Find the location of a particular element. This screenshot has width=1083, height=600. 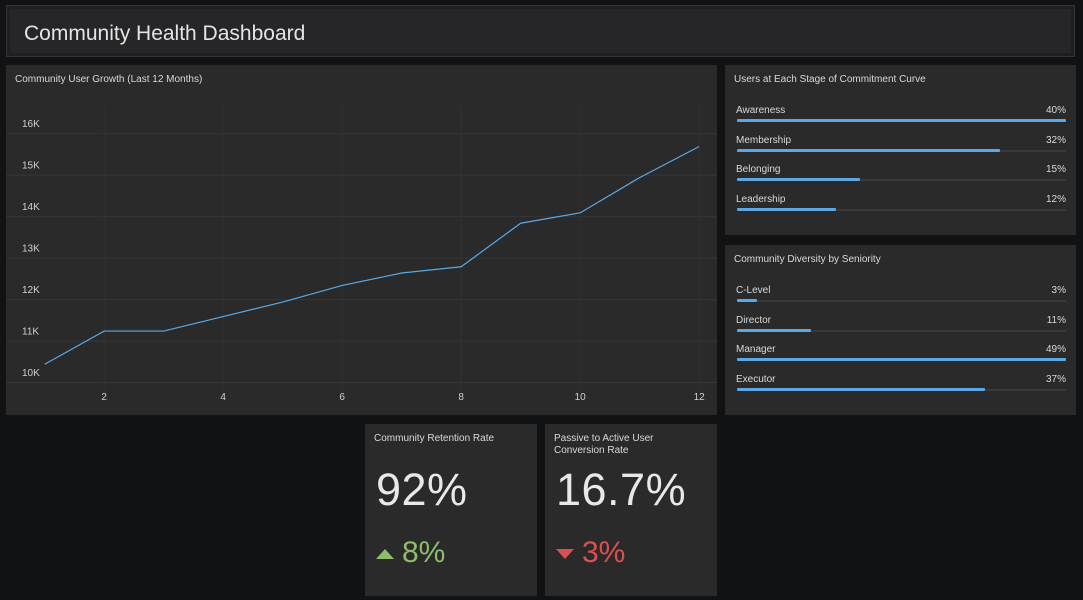

bar-label: Manager is located at coordinates (756, 349).